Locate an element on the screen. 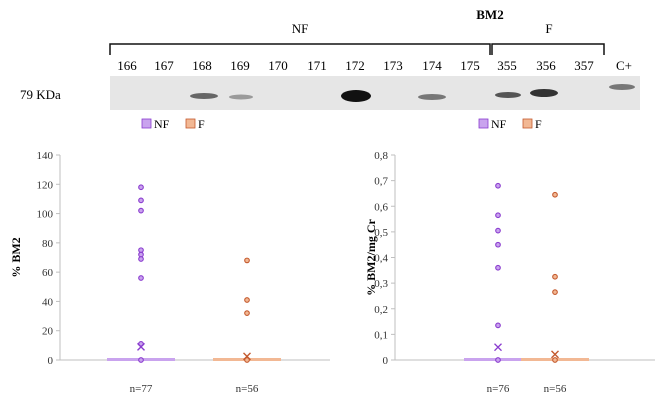  lane-label: 357 is located at coordinates (584, 65).